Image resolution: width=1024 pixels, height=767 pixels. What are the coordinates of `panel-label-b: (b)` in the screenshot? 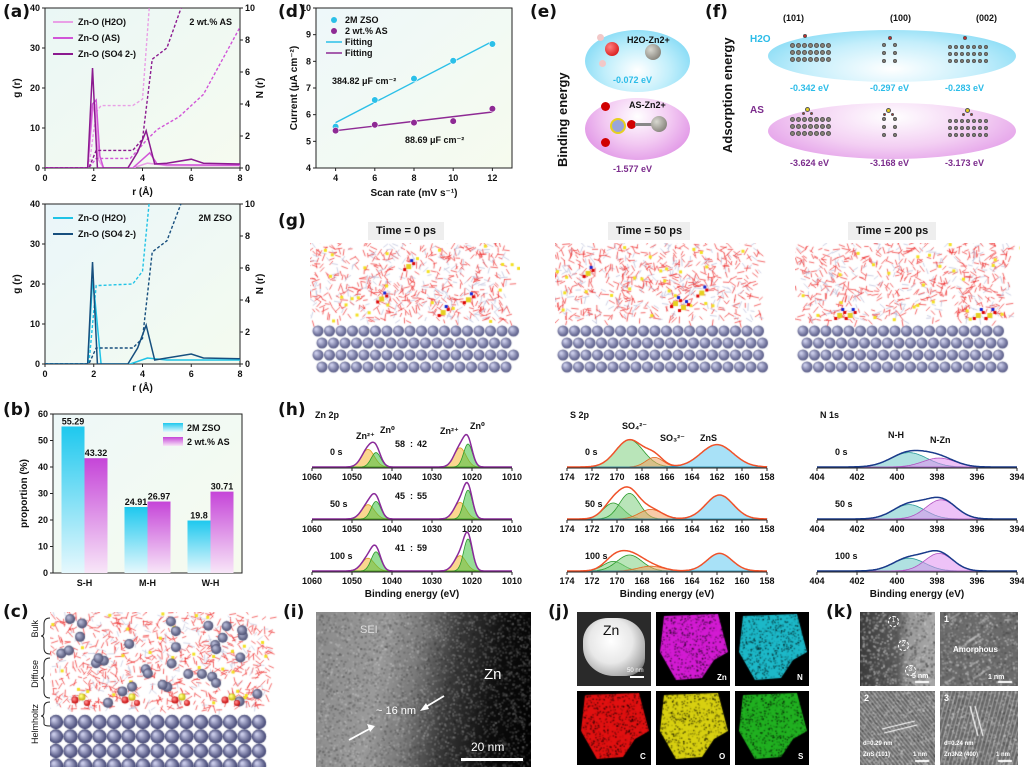 It's located at (17, 410).